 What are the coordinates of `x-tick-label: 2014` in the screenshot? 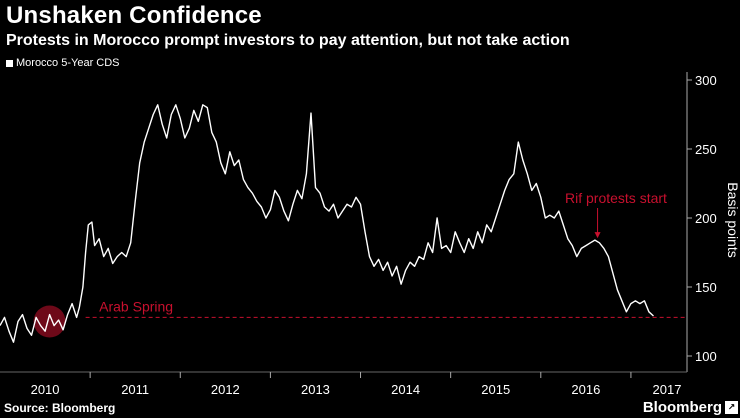 It's located at (405, 389).